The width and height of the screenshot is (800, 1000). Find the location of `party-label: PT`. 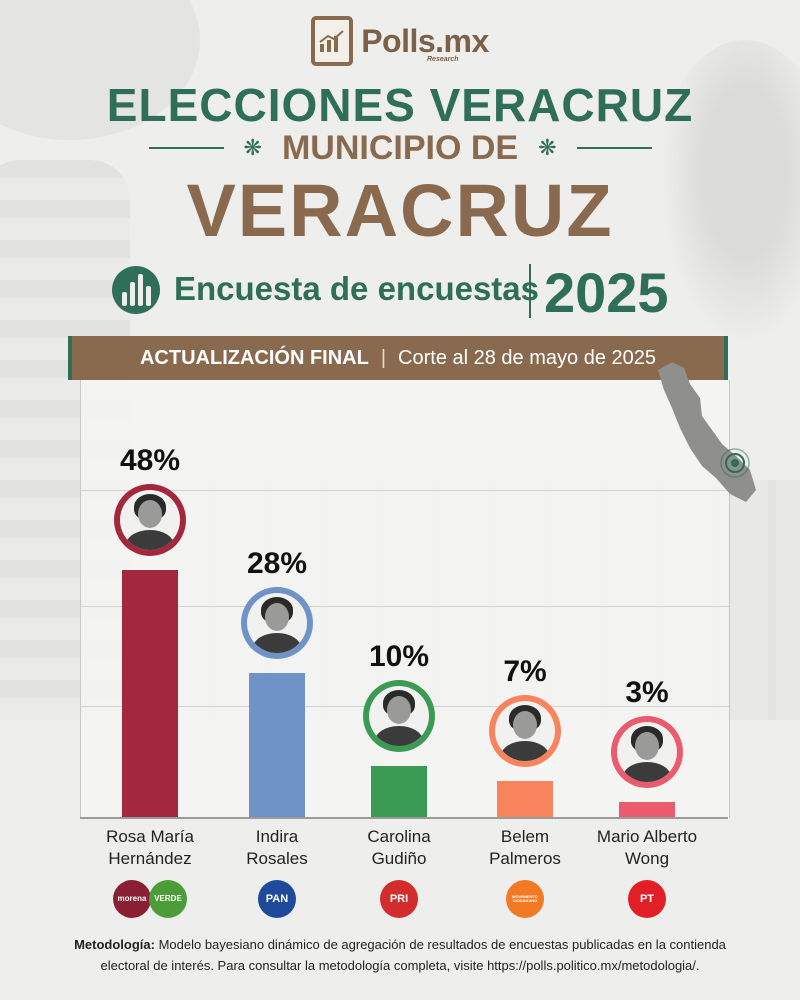

party-label: PT is located at coordinates (647, 898).